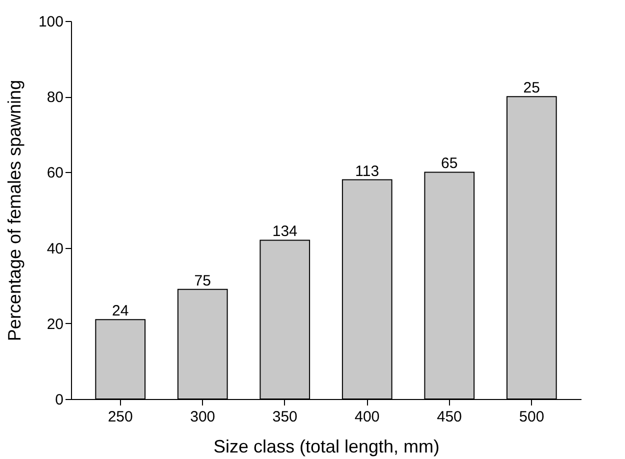  Describe the element at coordinates (285, 231) in the screenshot. I see `annotation: 134` at that location.